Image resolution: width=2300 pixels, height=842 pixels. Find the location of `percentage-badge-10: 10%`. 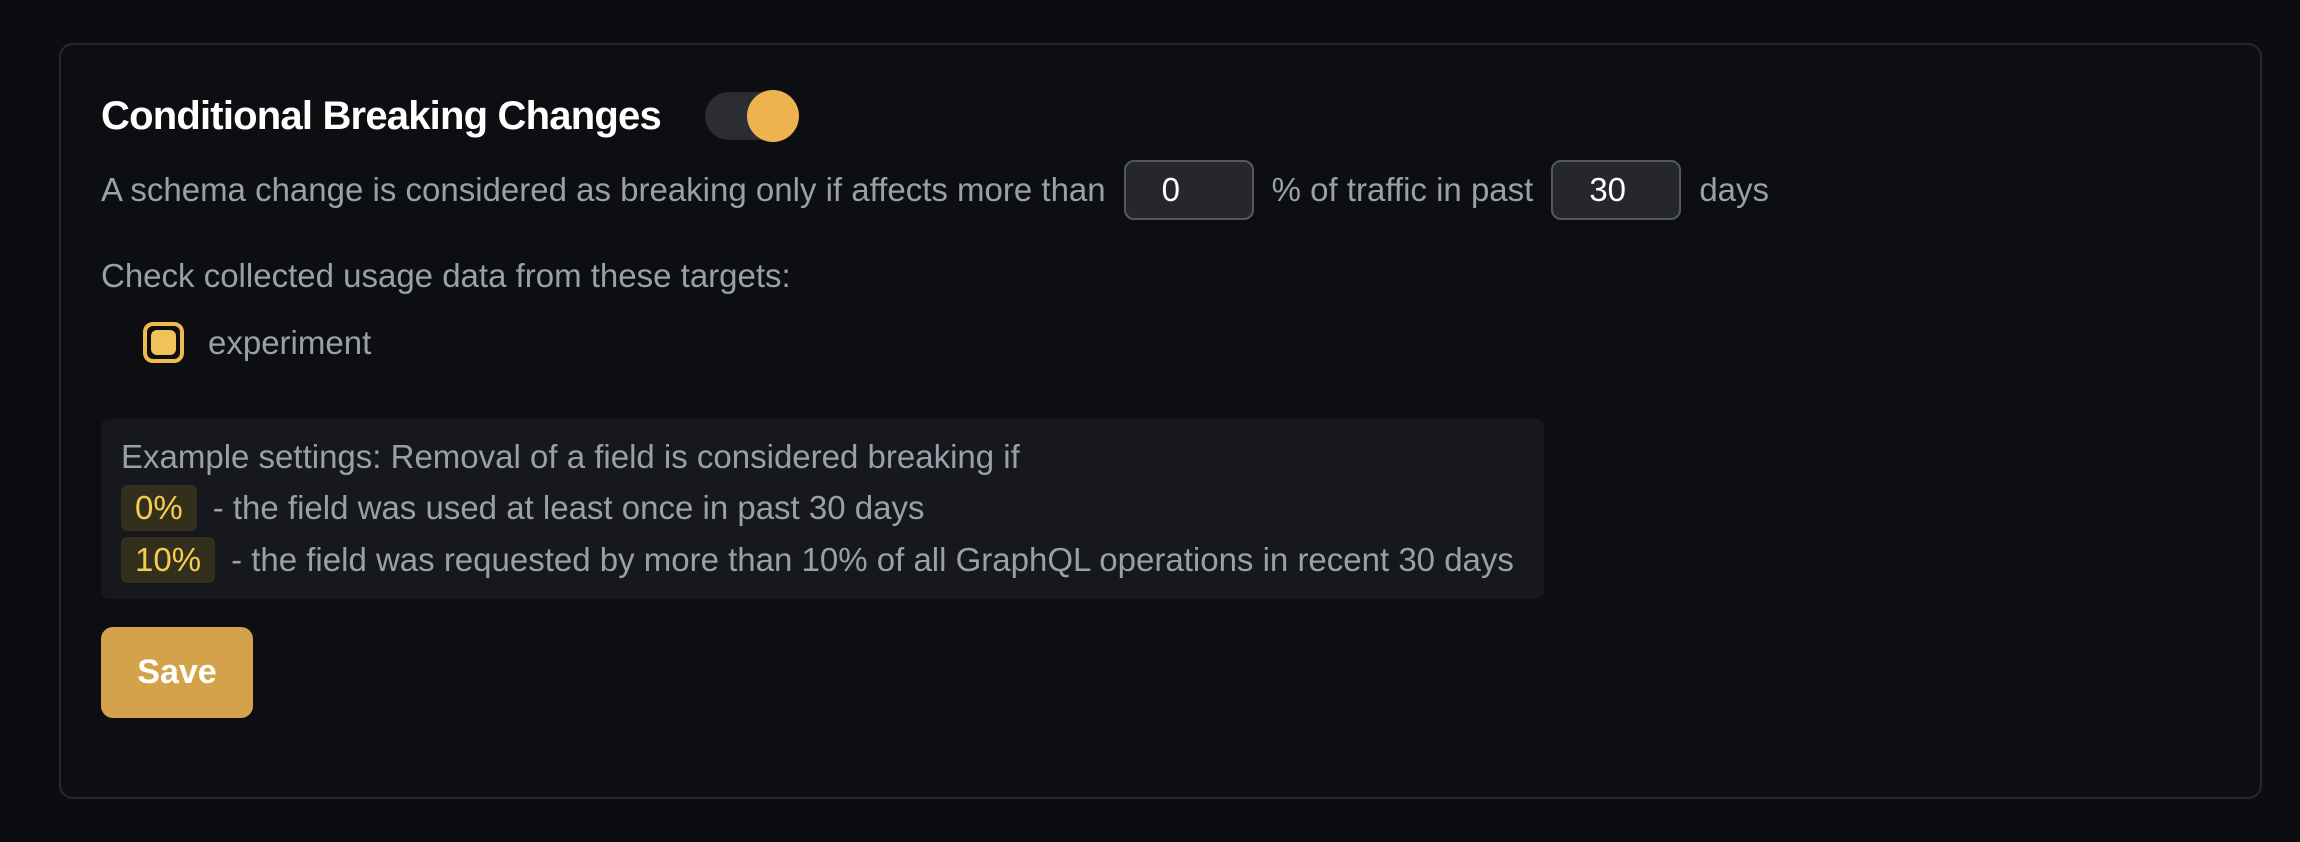

percentage-badge-10: 10% is located at coordinates (168, 560).